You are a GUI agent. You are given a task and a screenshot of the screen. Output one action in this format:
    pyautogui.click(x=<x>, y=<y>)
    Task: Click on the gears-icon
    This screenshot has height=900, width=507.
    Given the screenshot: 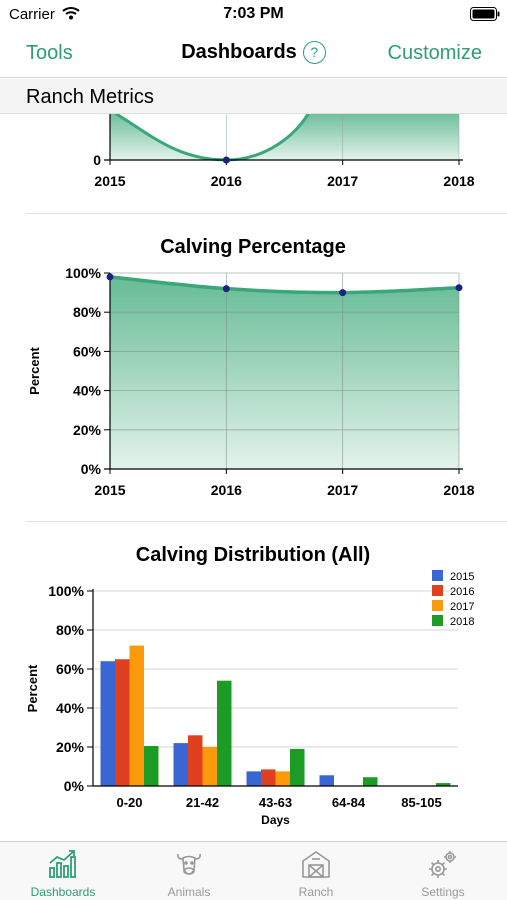 What is the action you would take?
    pyautogui.click(x=442, y=864)
    